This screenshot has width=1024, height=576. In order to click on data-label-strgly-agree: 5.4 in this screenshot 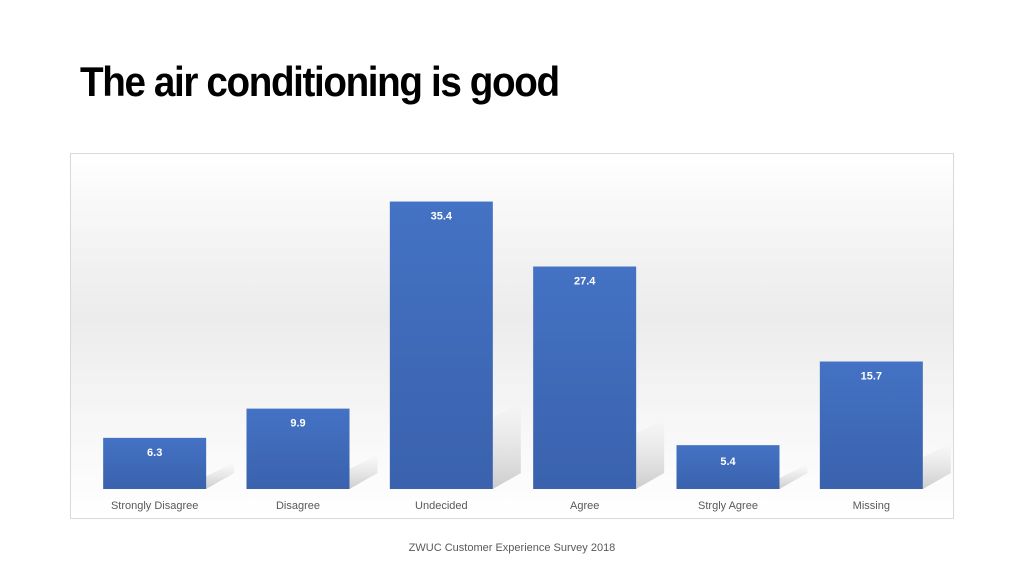, I will do `click(728, 462)`.